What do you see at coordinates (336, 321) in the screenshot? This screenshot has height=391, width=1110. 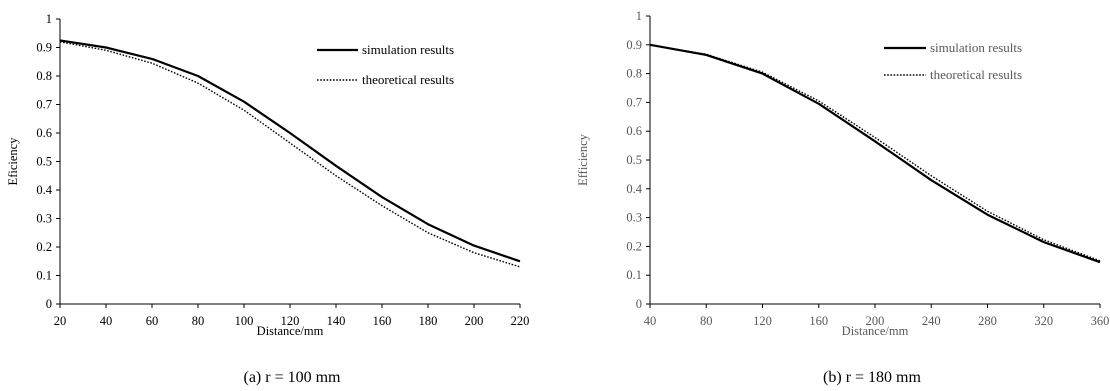 I see `x-tick-label: 140` at bounding box center [336, 321].